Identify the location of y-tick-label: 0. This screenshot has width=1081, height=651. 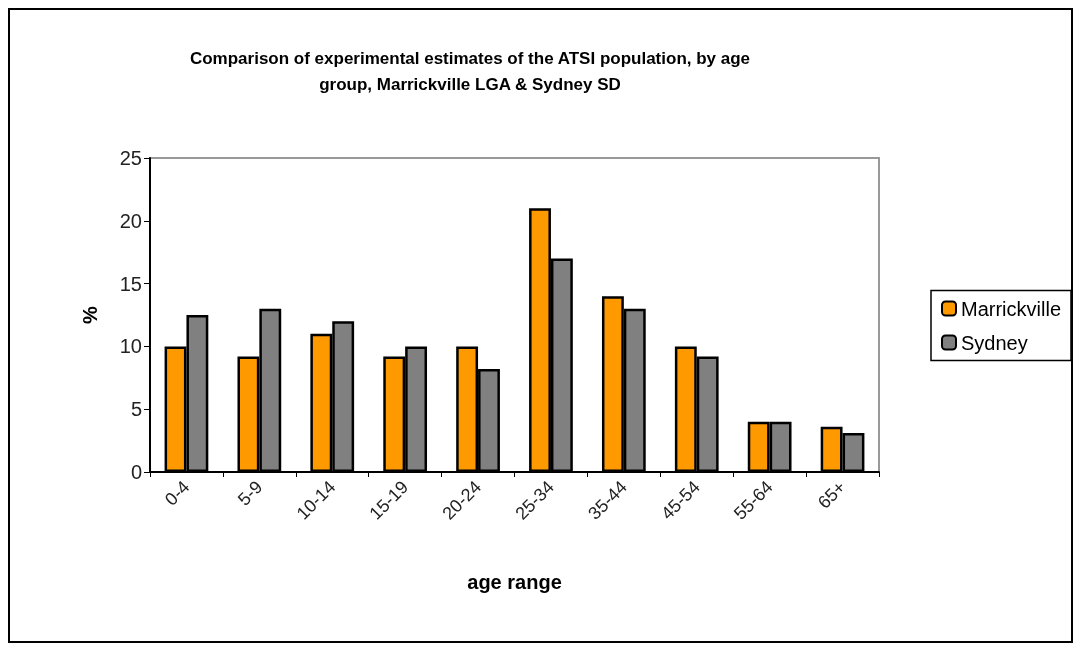
(136, 472).